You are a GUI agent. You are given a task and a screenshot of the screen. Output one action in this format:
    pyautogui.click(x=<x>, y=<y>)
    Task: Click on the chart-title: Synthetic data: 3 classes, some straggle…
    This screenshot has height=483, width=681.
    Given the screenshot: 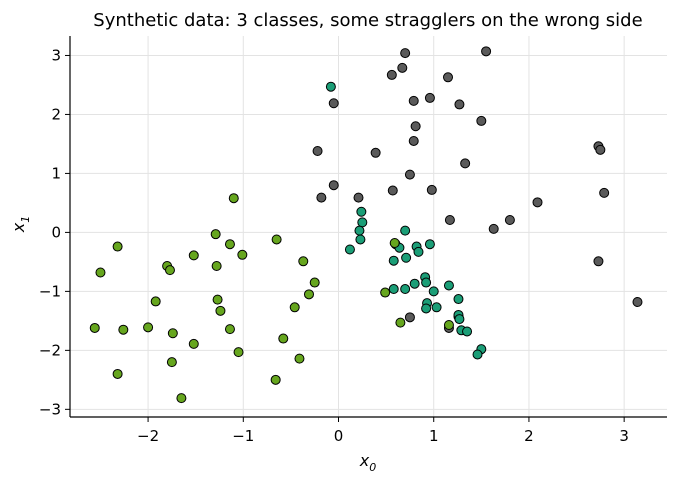 What is the action you would take?
    pyautogui.click(x=367, y=20)
    